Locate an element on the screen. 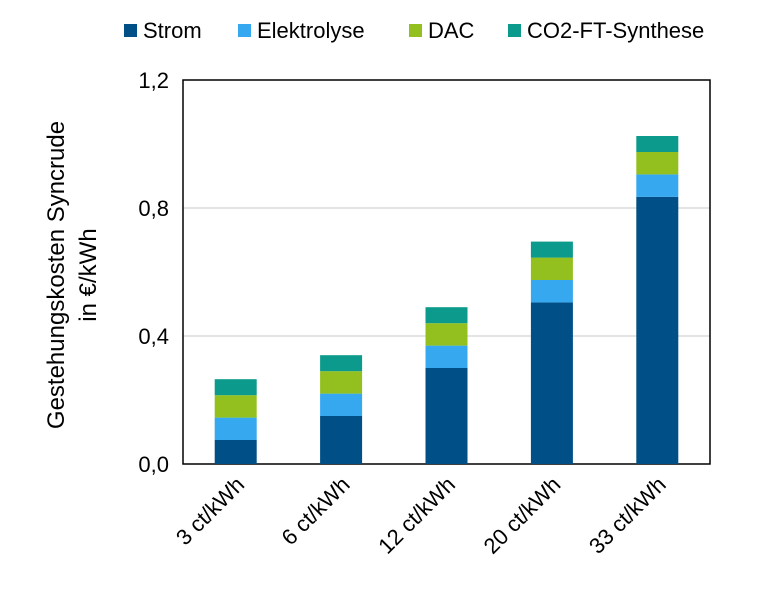  y-tick-label: 0,8 is located at coordinates (153, 208).